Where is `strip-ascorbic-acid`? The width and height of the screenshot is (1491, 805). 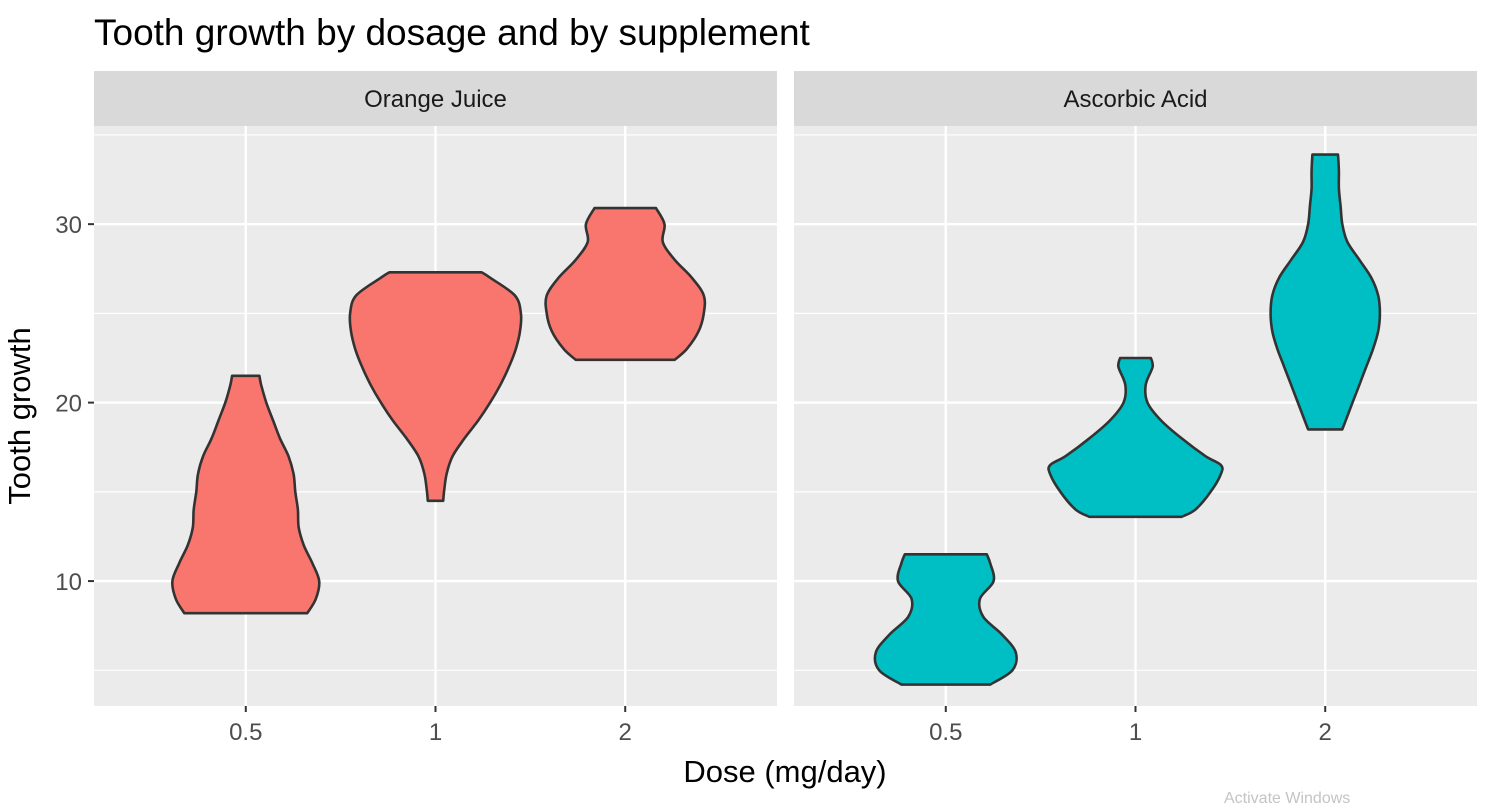
strip-ascorbic-acid is located at coordinates (1135, 98).